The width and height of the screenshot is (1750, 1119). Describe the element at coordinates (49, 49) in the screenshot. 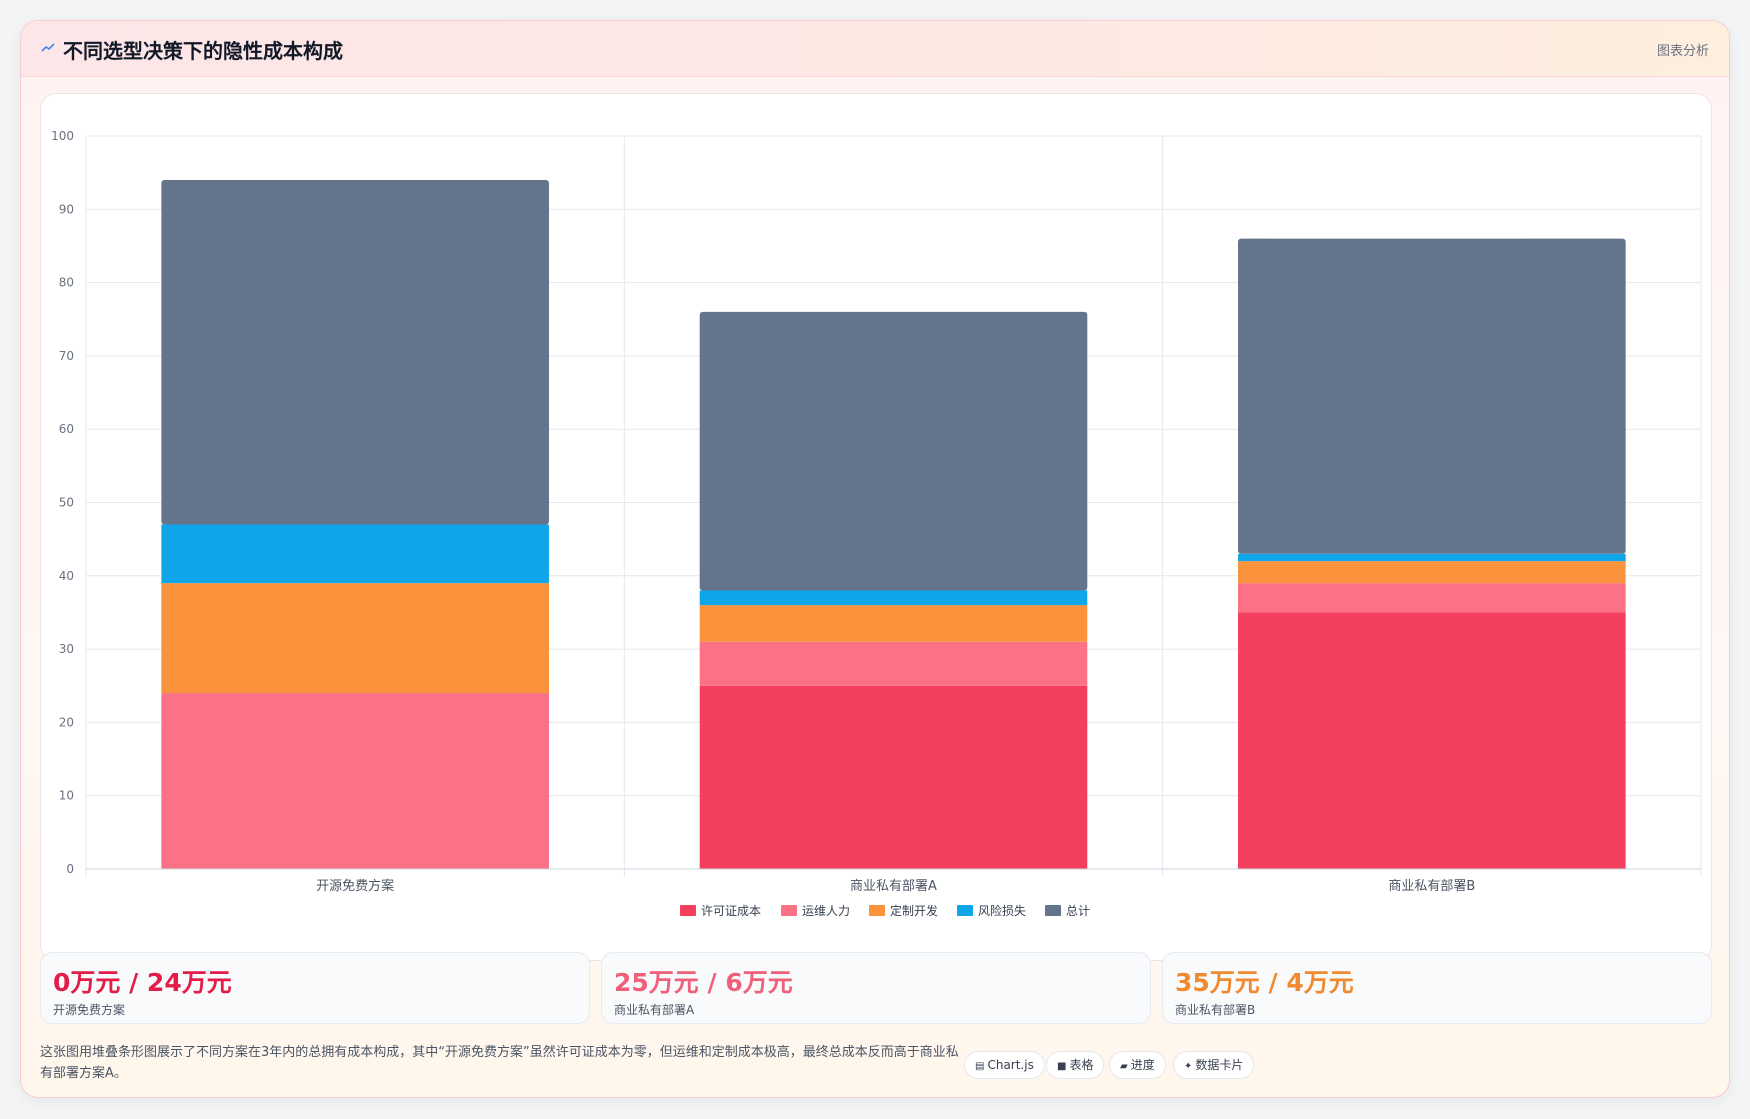

I see `chart-line-icon` at that location.